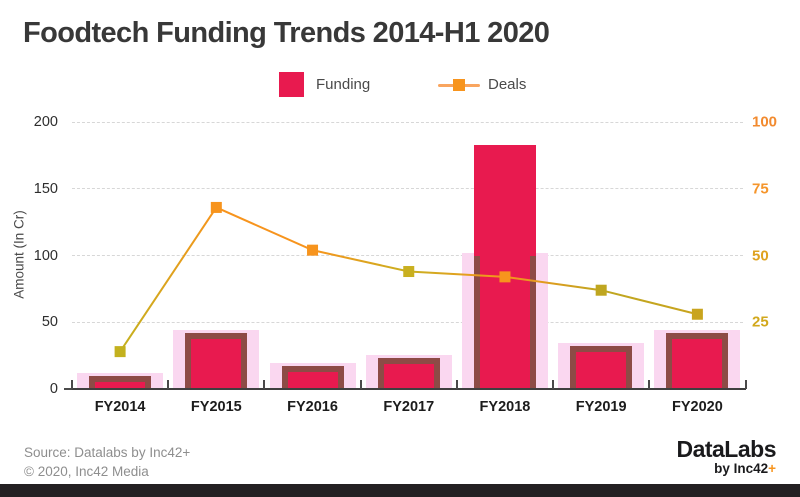 This screenshot has width=800, height=497. I want to click on deals-legend-label: Deals, so click(507, 84).